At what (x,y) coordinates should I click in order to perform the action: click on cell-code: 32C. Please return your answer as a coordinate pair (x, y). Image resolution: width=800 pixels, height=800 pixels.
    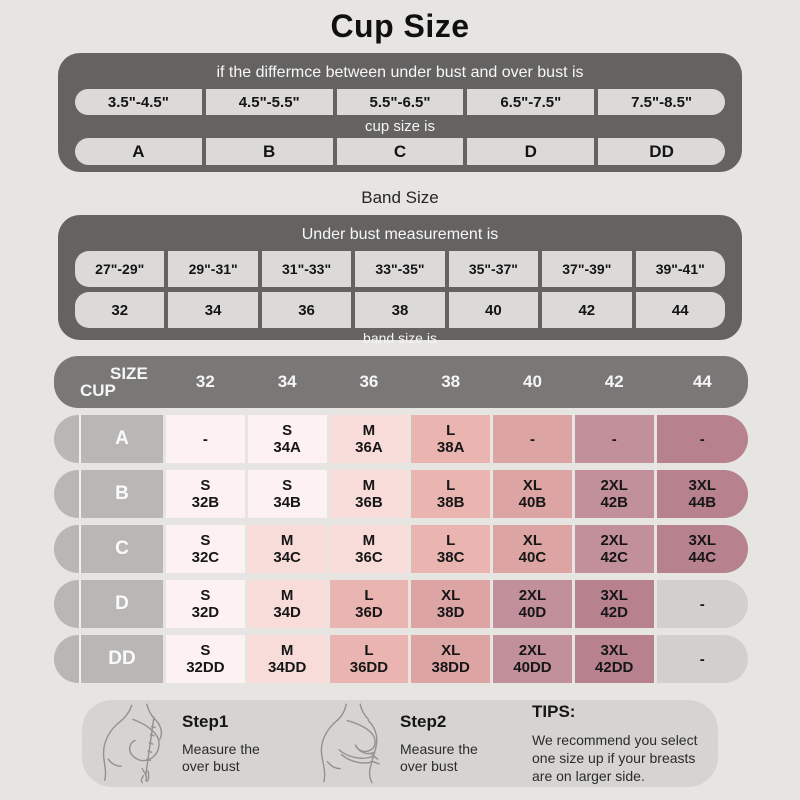
    Looking at the image, I should click on (205, 557).